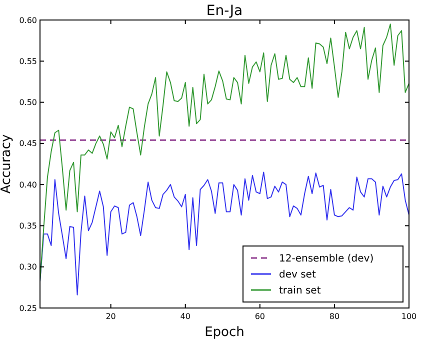 This screenshot has height=342, width=421. What do you see at coordinates (334, 316) in the screenshot?
I see `x-tick-label: 80` at bounding box center [334, 316].